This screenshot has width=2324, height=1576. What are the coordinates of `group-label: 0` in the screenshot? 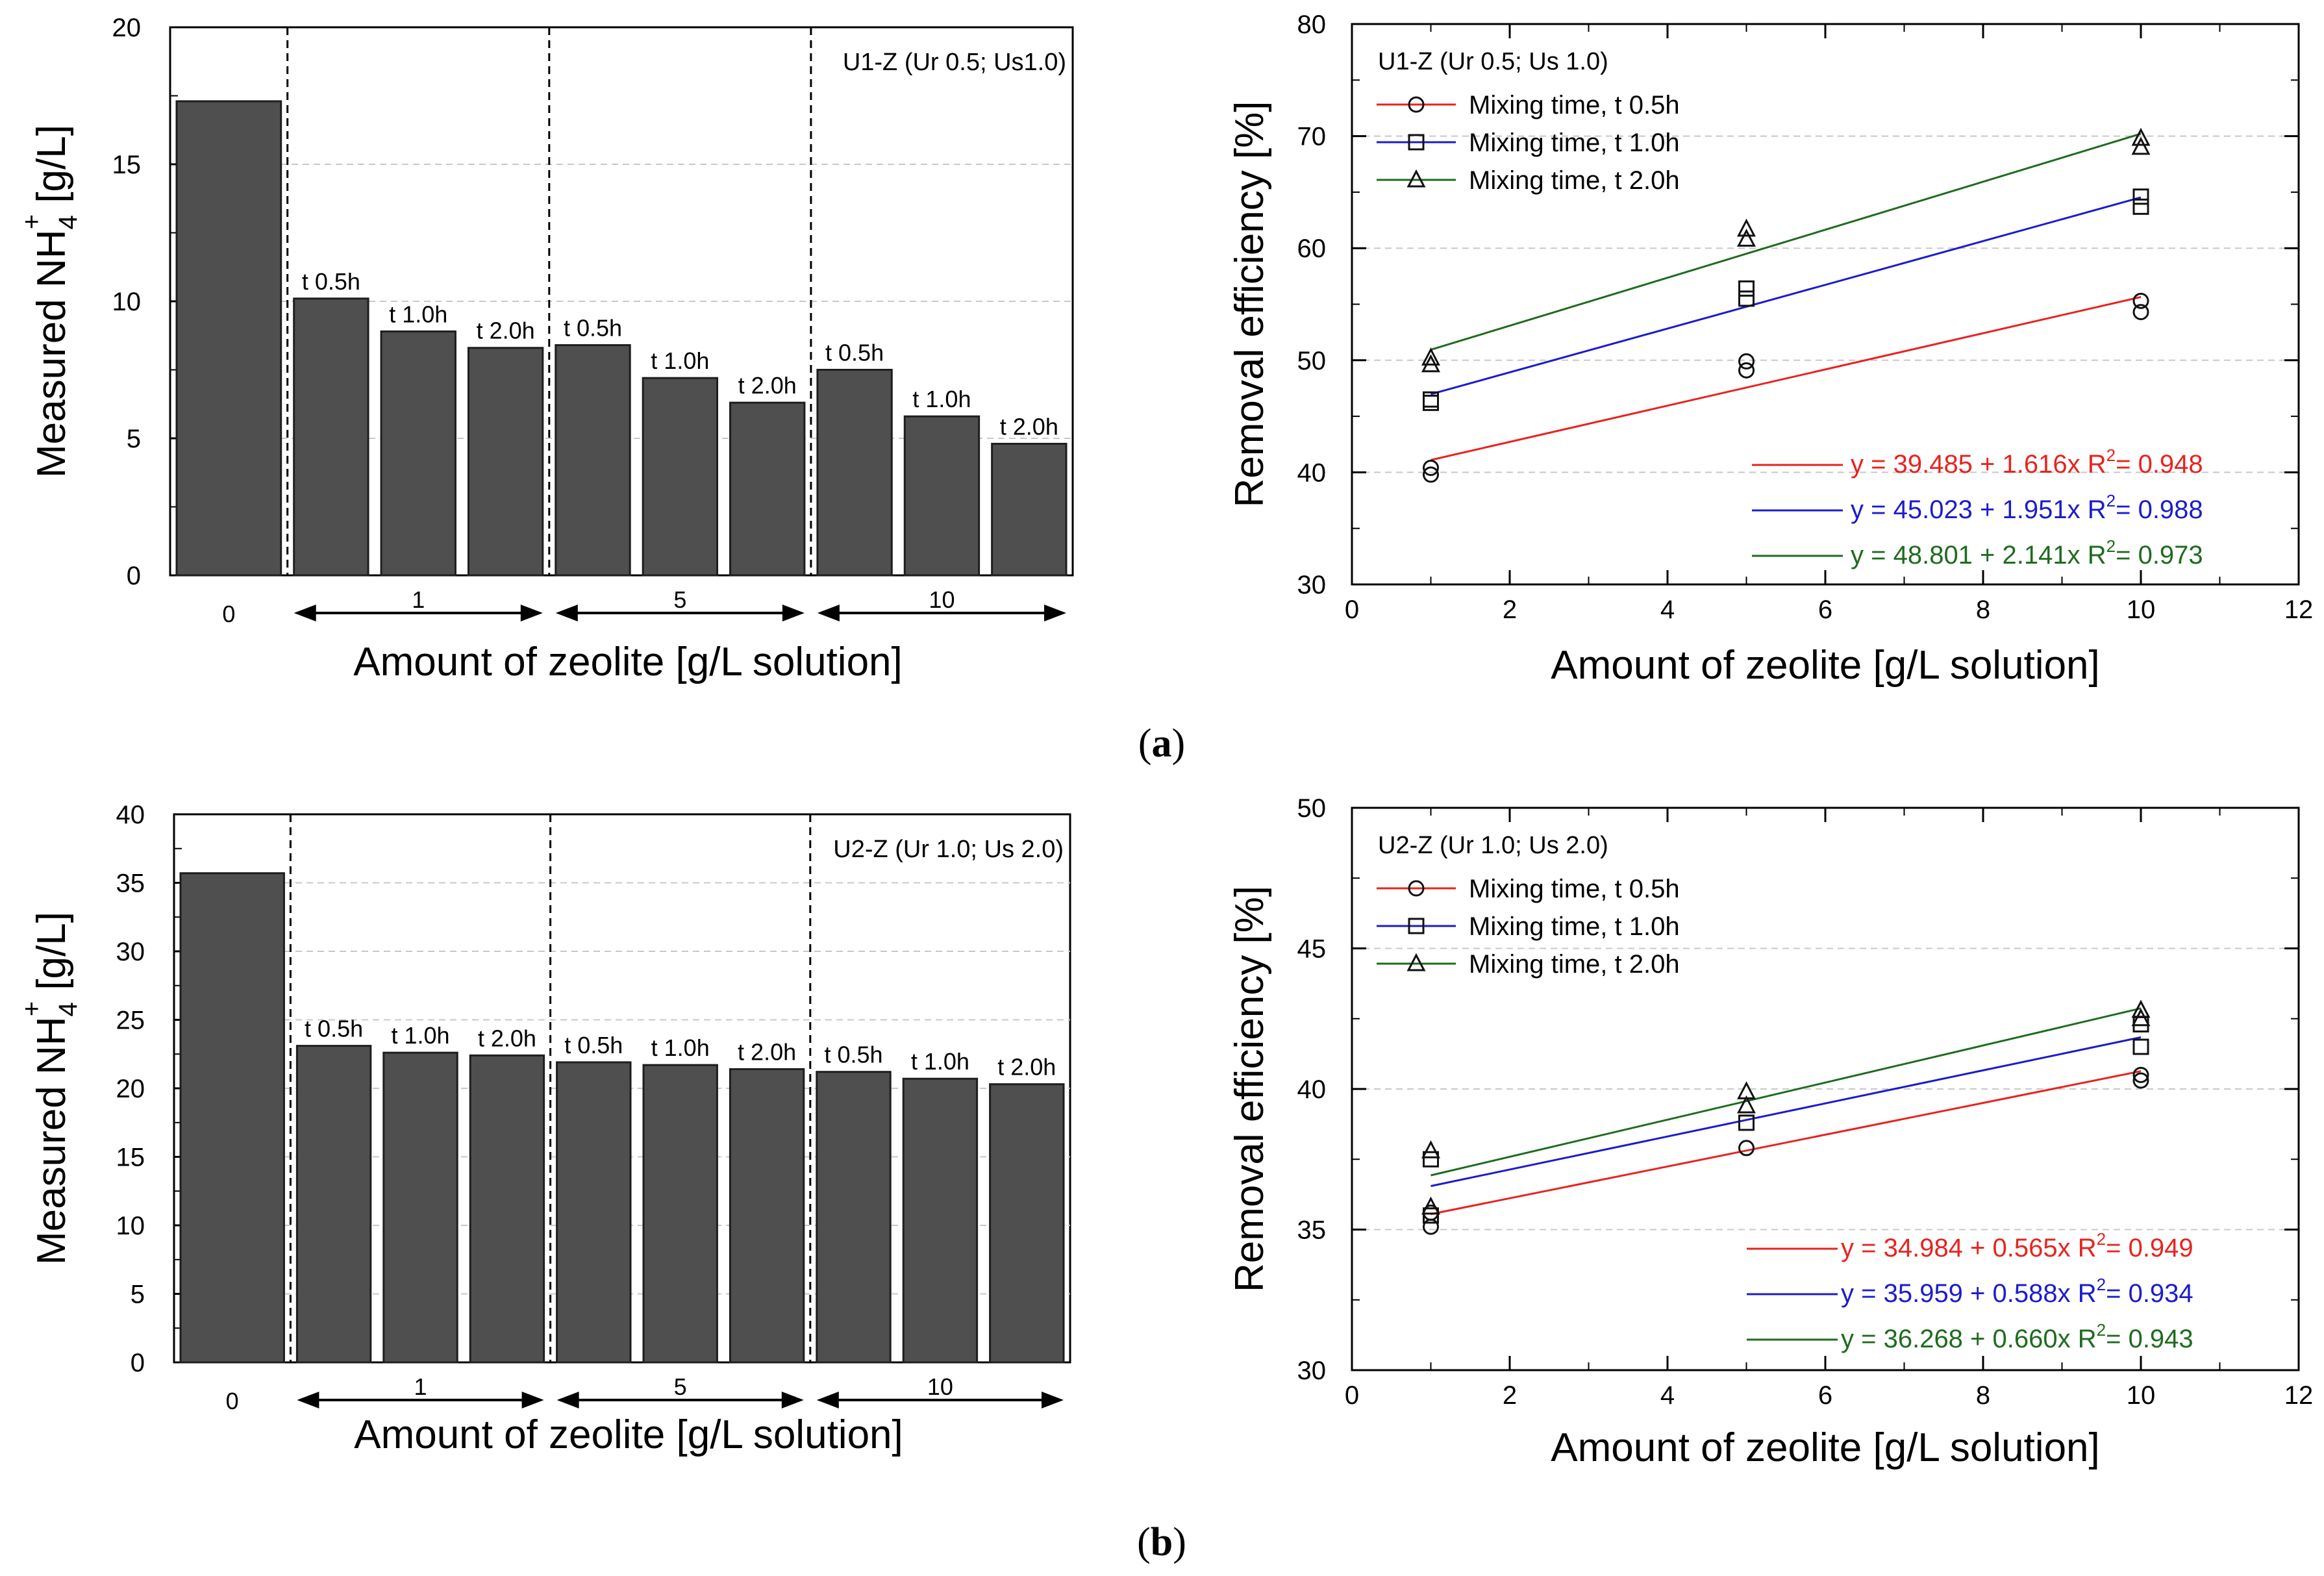 It's located at (233, 1401).